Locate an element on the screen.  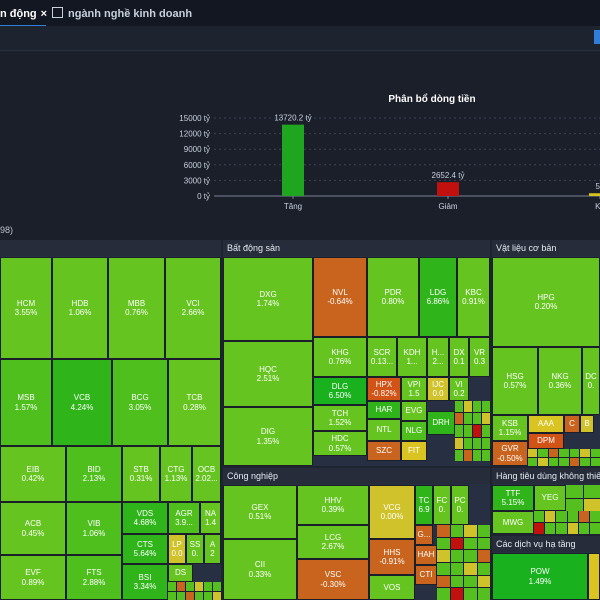
stock-cell: KSB 1.15% is located at coordinates (510, 428).